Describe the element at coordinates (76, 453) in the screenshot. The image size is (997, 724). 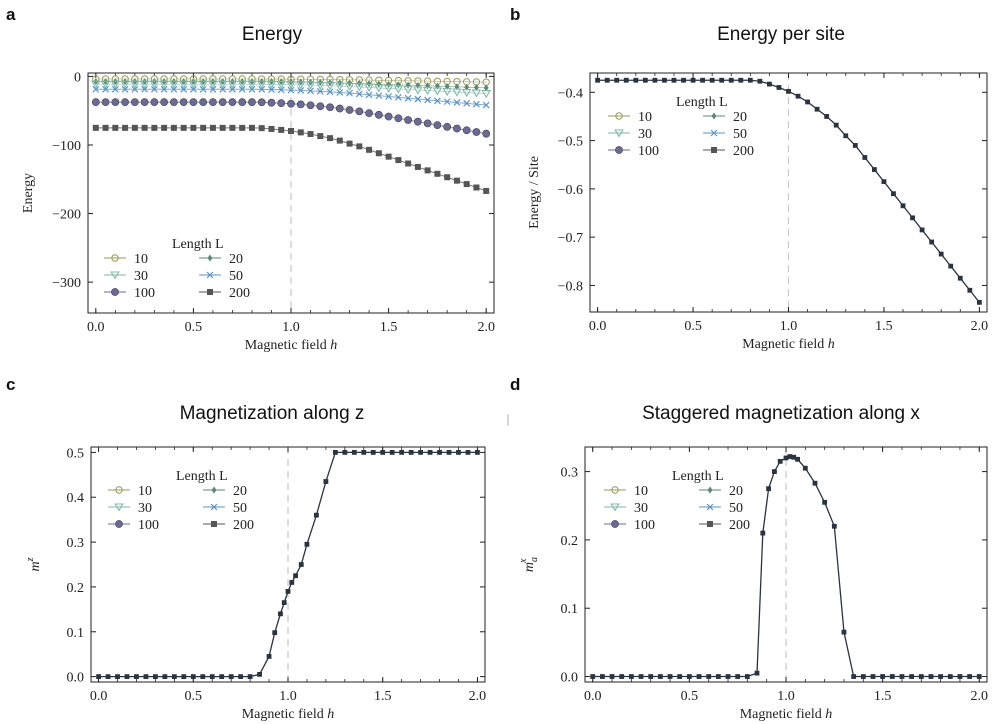
I see `y-tick-label: 0.5` at that location.